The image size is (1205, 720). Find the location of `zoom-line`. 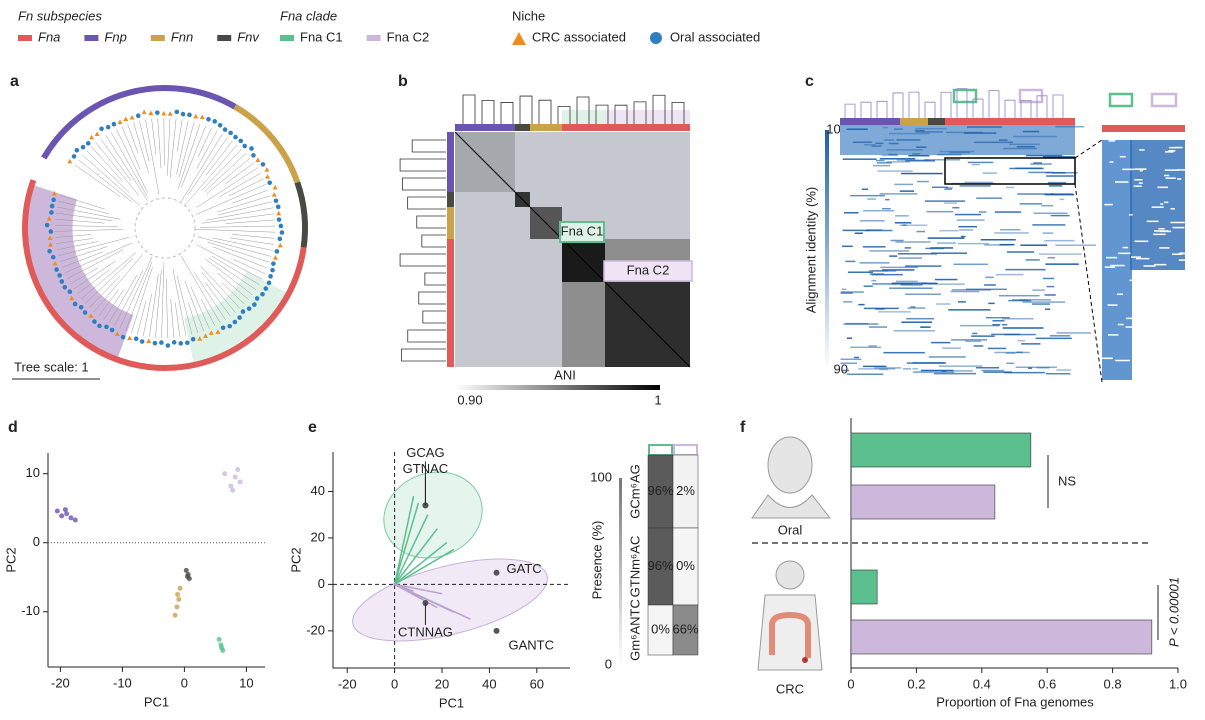

zoom-line is located at coordinates (1088, 283).